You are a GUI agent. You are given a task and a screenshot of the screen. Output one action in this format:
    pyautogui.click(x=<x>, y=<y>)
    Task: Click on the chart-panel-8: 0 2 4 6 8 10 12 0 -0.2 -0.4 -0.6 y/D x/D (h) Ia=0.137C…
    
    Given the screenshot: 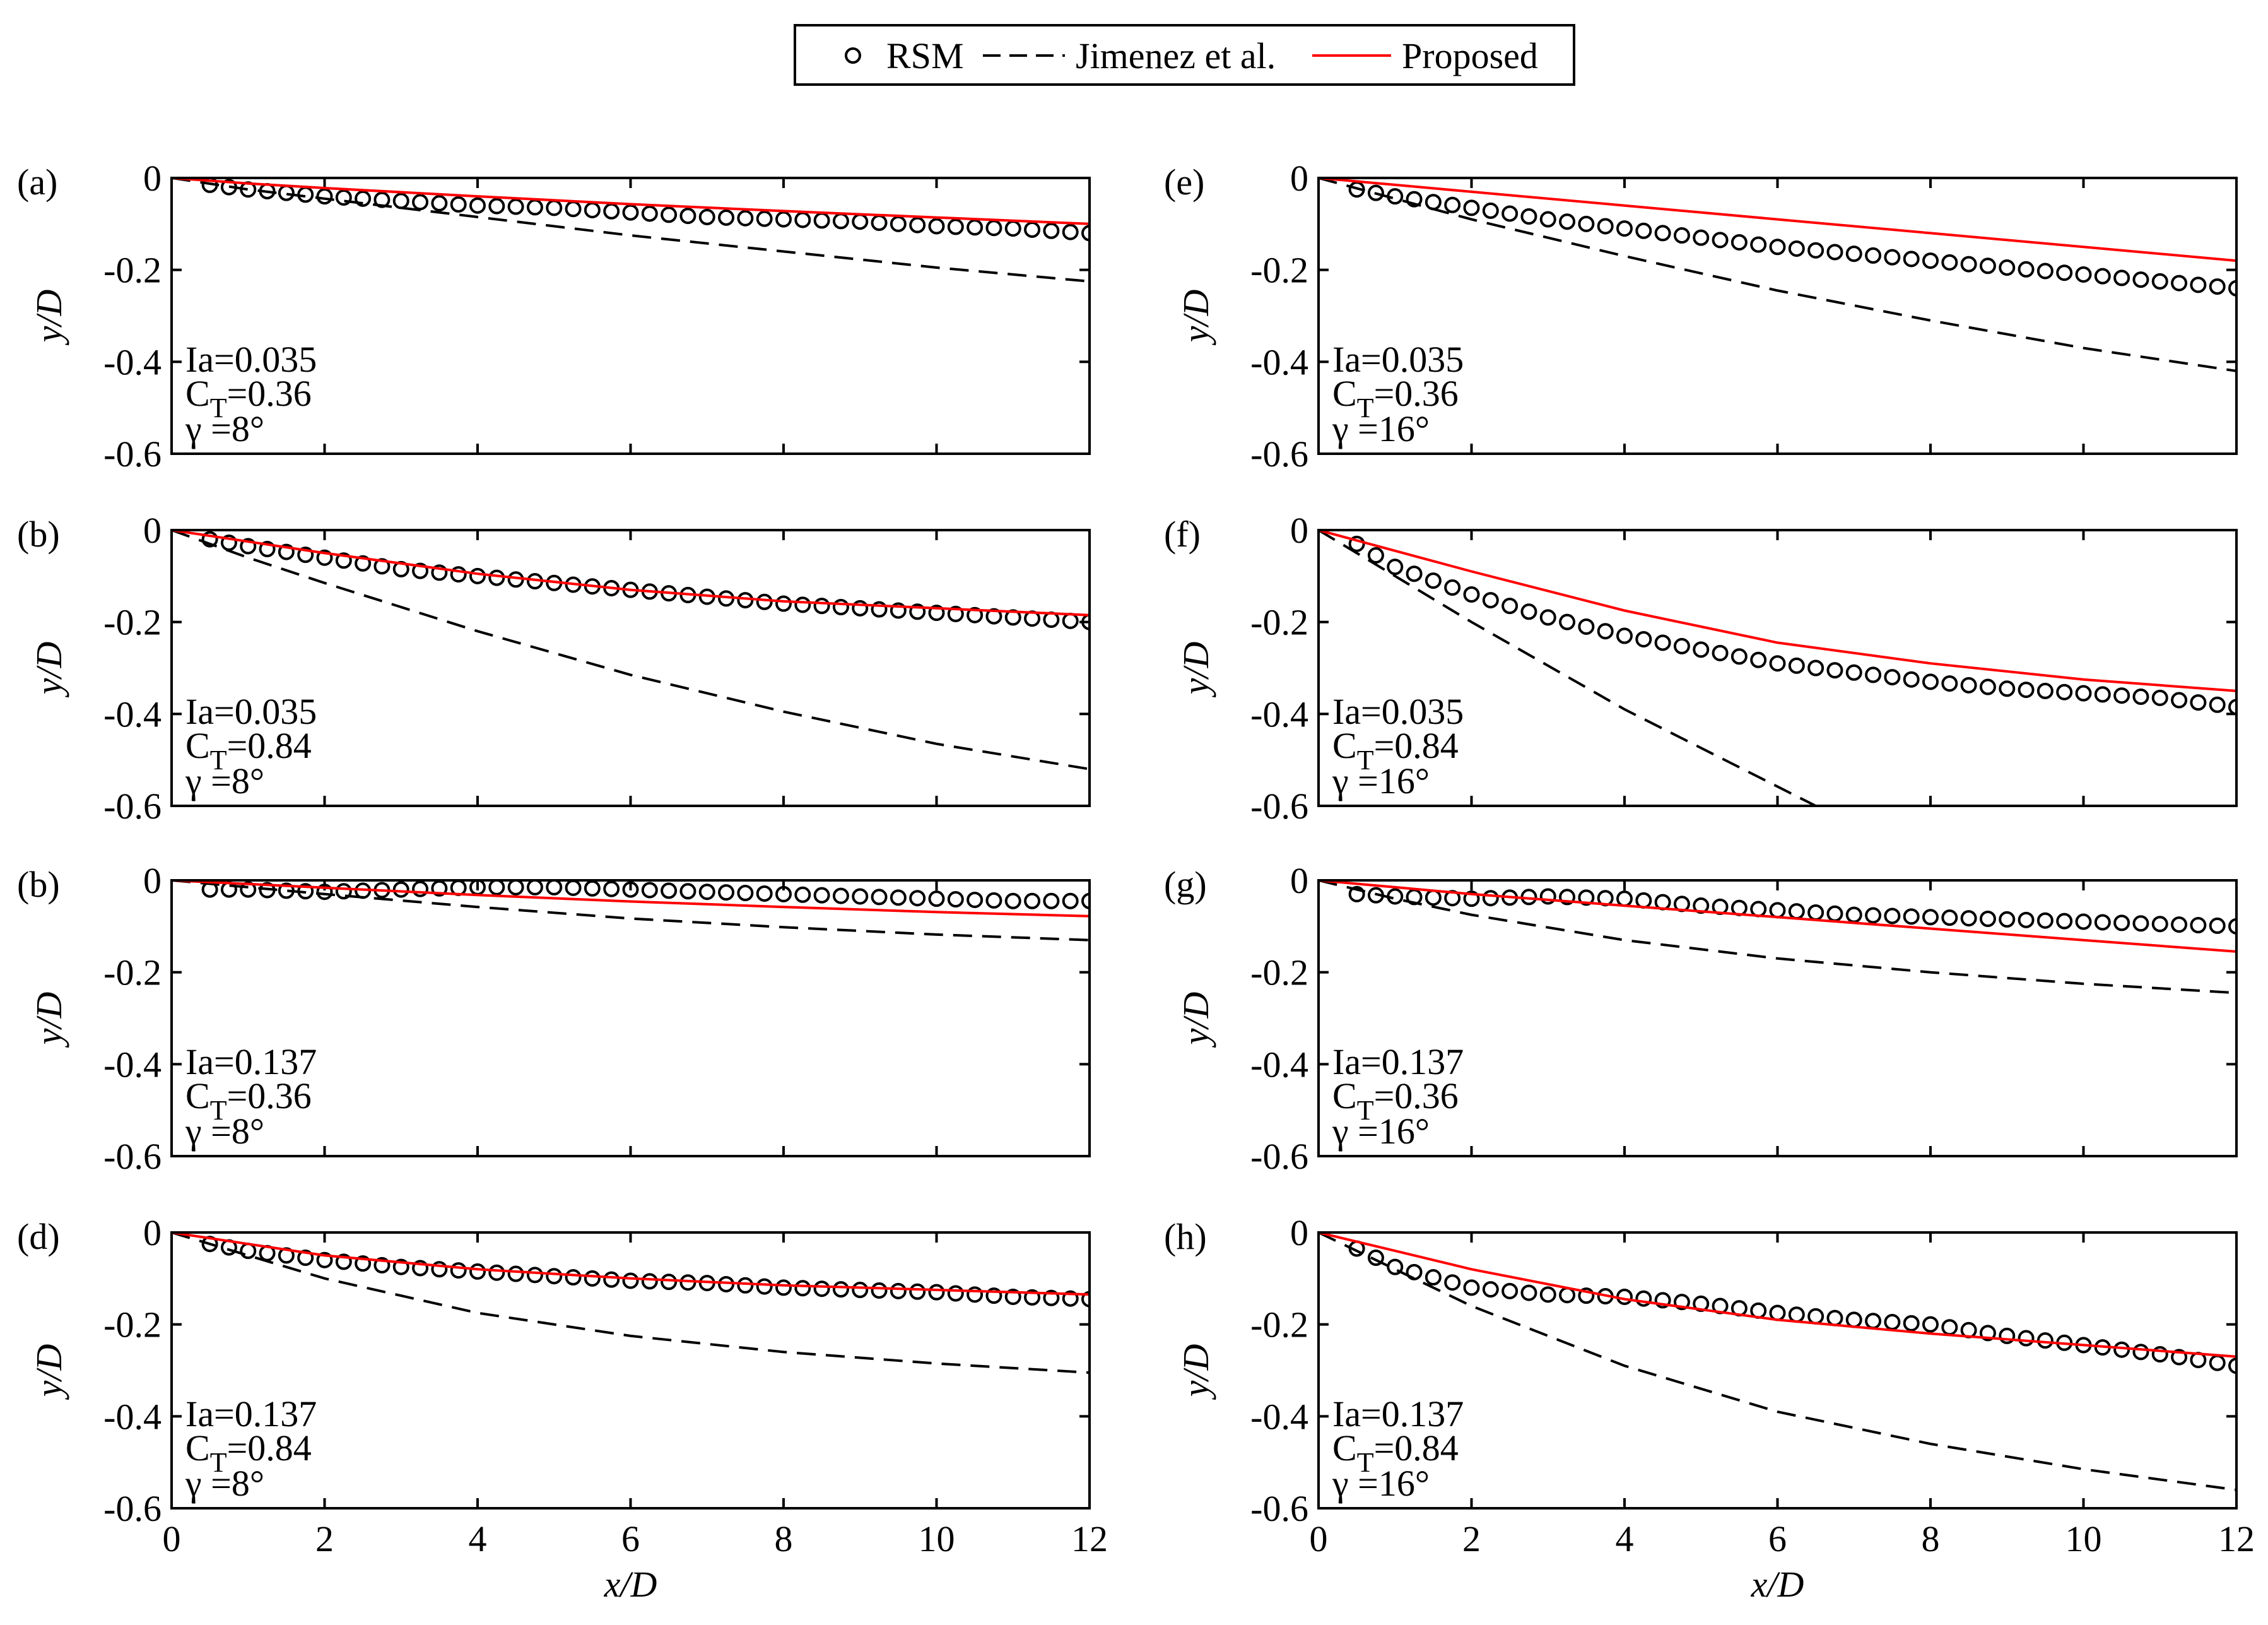 What is the action you would take?
    pyautogui.click(x=1709, y=1409)
    